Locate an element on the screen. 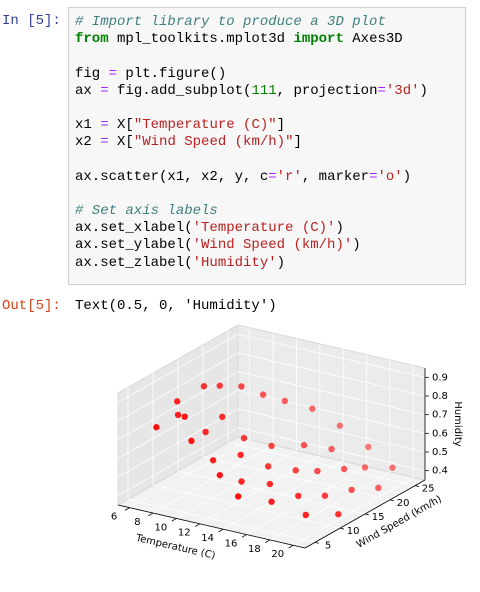 This screenshot has height=592, width=480. code-token: , projection is located at coordinates (327, 90).